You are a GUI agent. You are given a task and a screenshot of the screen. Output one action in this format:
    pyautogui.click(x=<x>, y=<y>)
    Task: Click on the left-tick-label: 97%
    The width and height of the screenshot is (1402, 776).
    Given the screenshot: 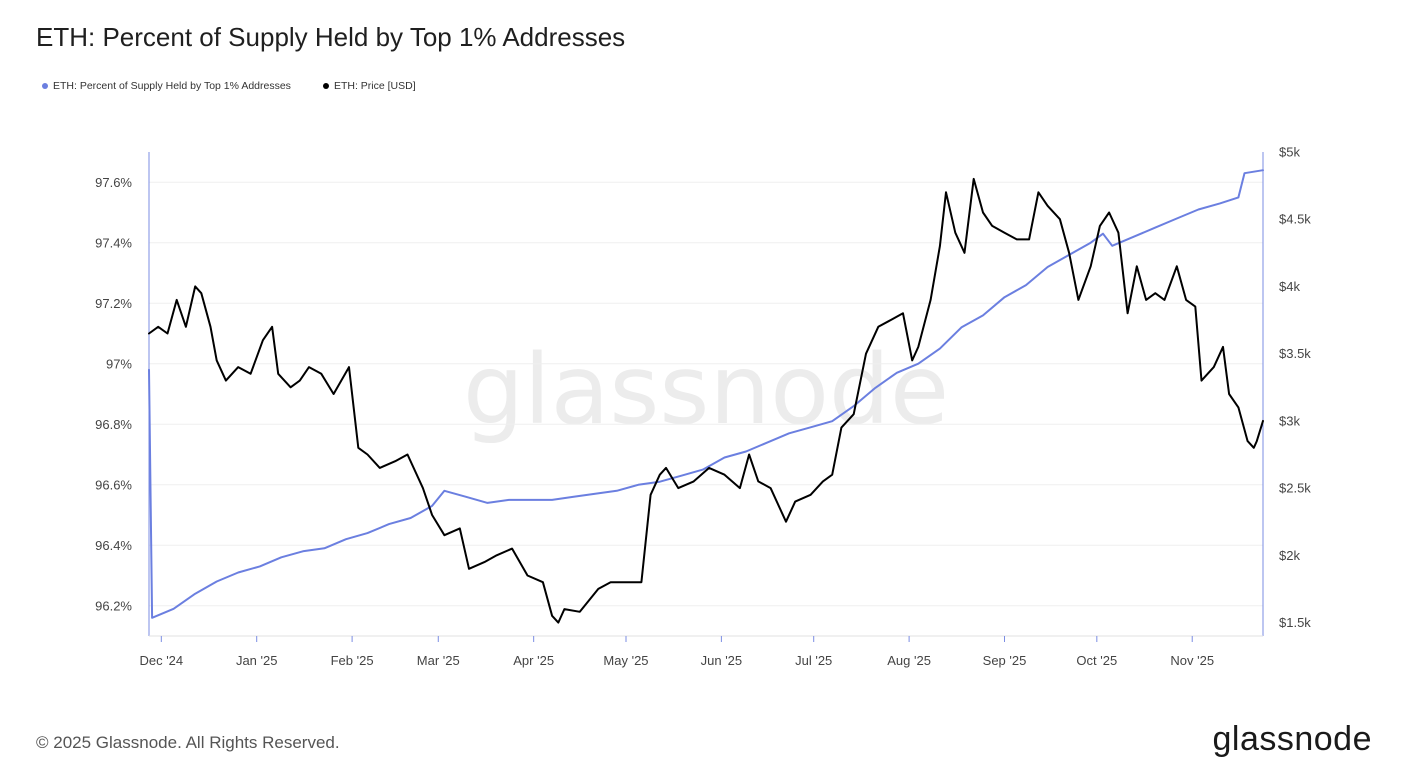 What is the action you would take?
    pyautogui.click(x=119, y=363)
    